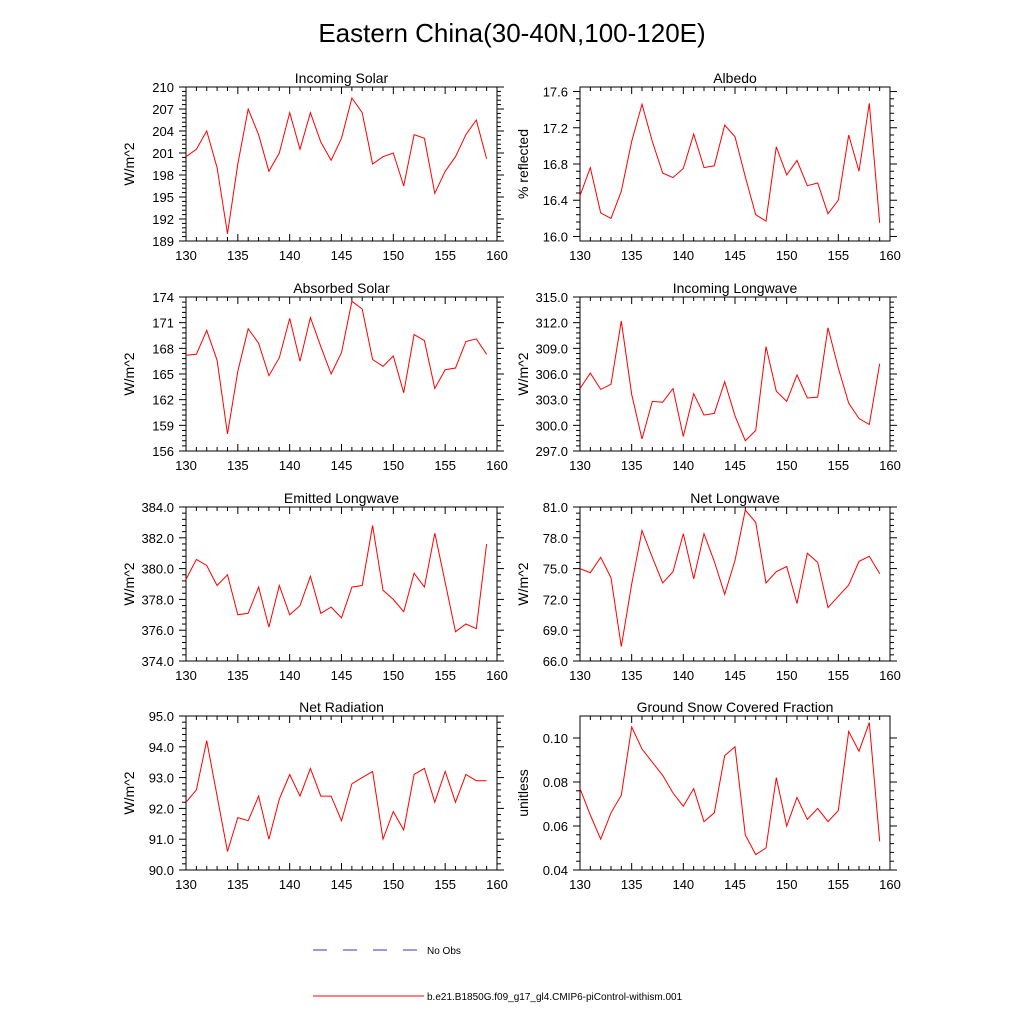 Image resolution: width=1024 pixels, height=1024 pixels. Describe the element at coordinates (157, 569) in the screenshot. I see `y-tick-label: 380.0` at that location.